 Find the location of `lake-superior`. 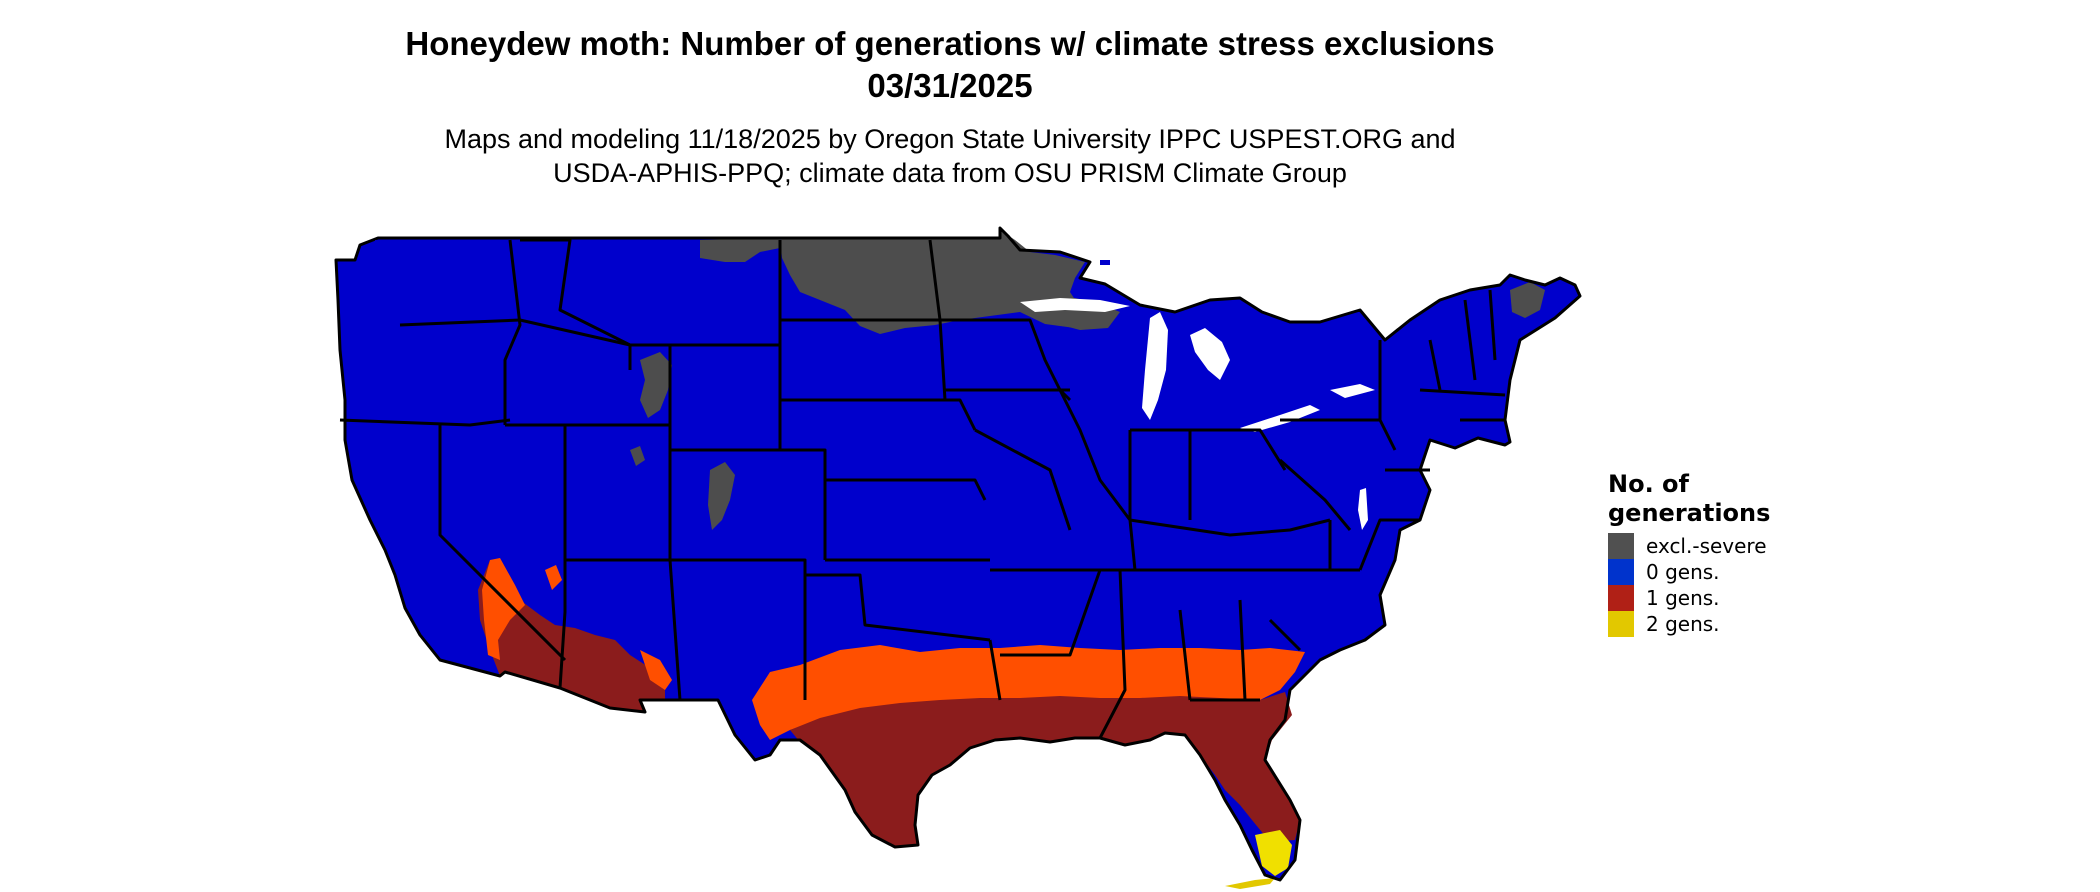

lake-superior is located at coordinates (1075, 305).